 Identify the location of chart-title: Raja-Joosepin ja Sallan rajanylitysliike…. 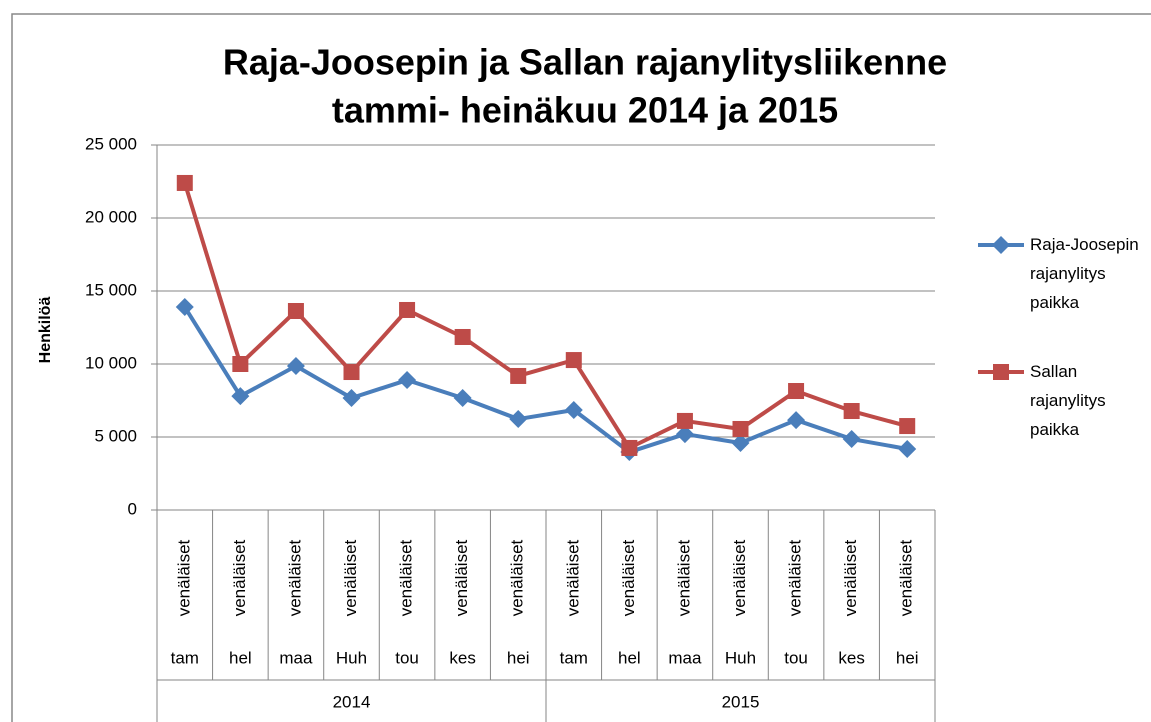
(585, 62).